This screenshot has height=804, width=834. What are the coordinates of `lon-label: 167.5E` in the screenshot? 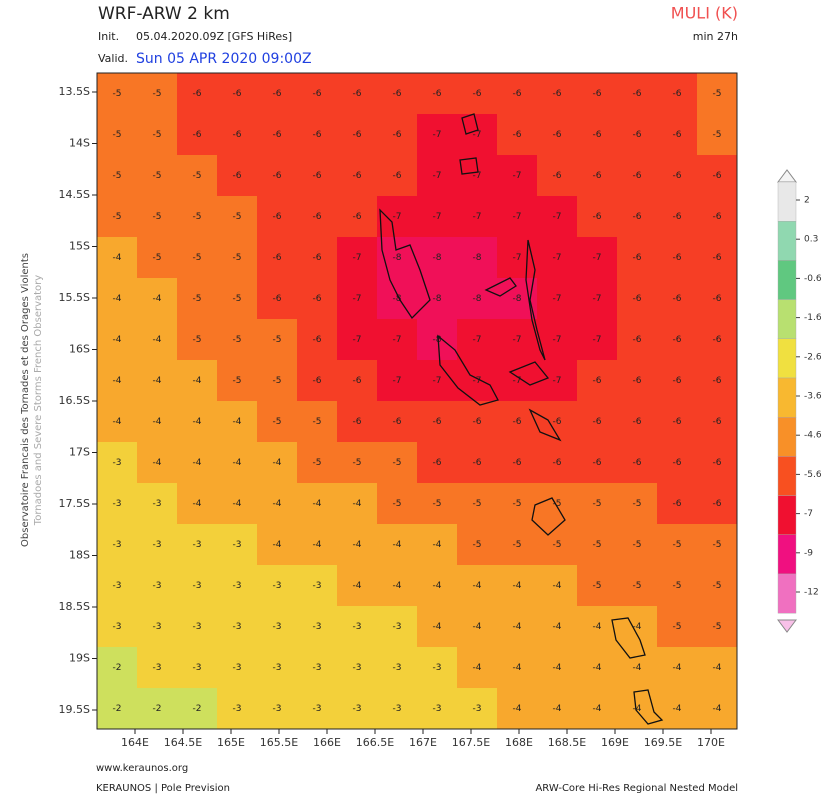 It's located at (471, 742).